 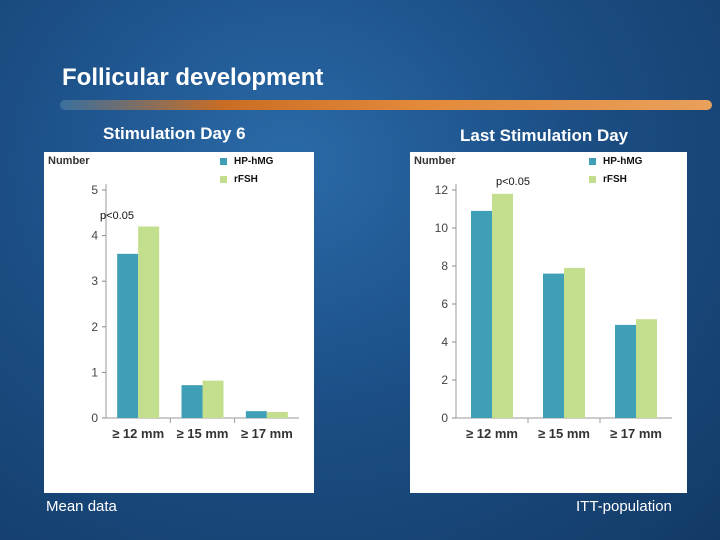 What do you see at coordinates (81, 506) in the screenshot?
I see `footnote-mean-data: Mean data` at bounding box center [81, 506].